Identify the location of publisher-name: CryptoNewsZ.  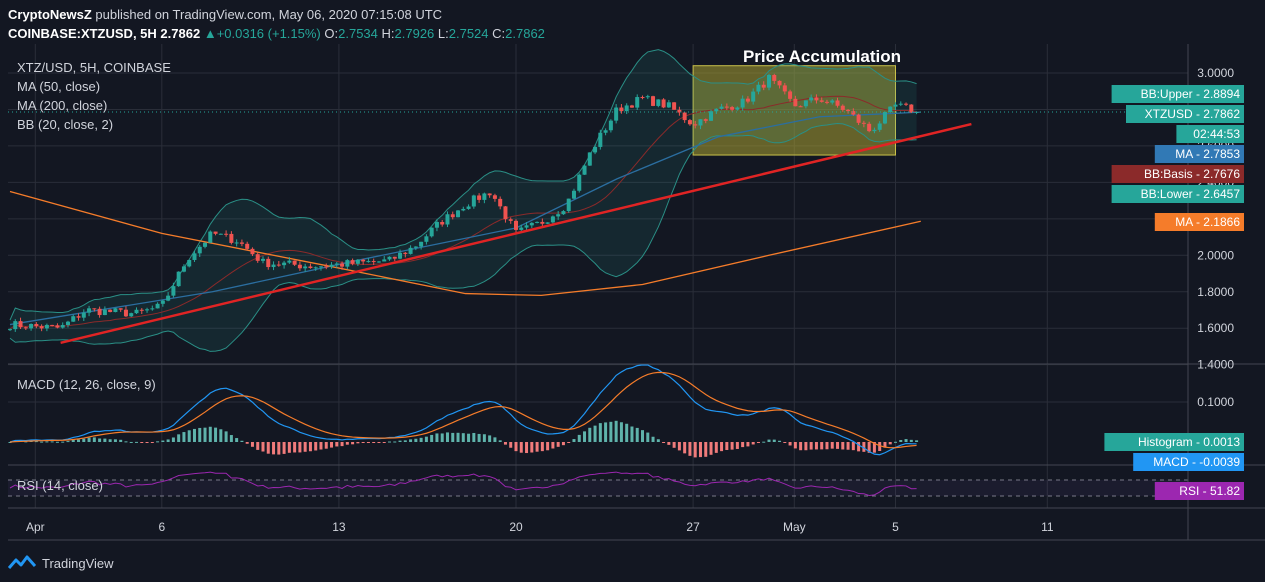
(50, 14).